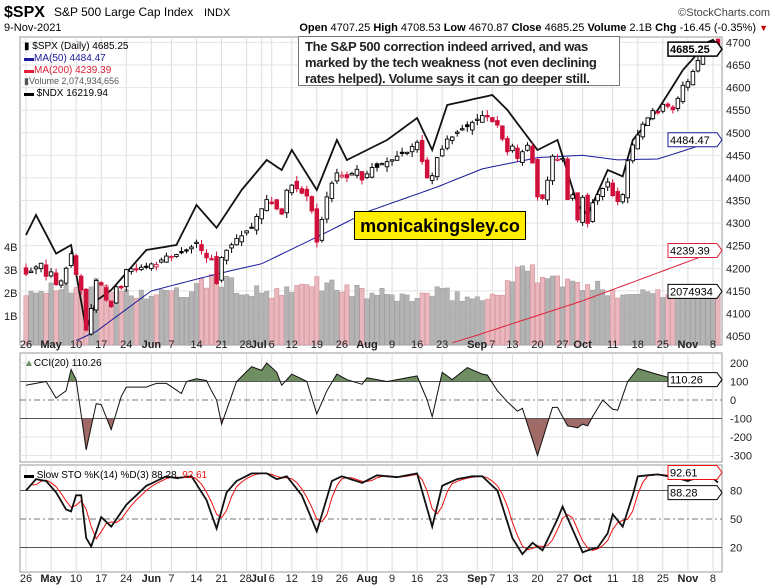  Describe the element at coordinates (342, 579) in the screenshot. I see `x-tick-label: 26` at that location.